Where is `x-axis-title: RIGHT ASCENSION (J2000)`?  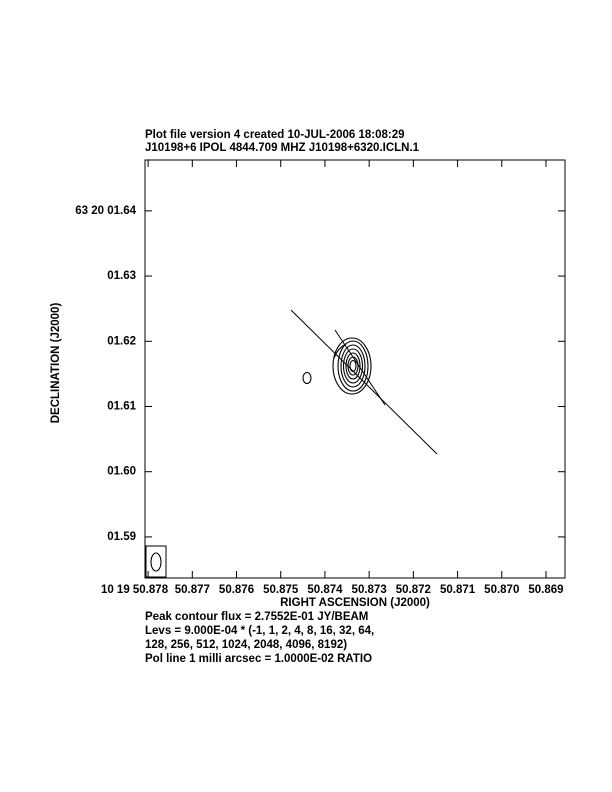
x-axis-title: RIGHT ASCENSION (J2000) is located at coordinates (355, 603).